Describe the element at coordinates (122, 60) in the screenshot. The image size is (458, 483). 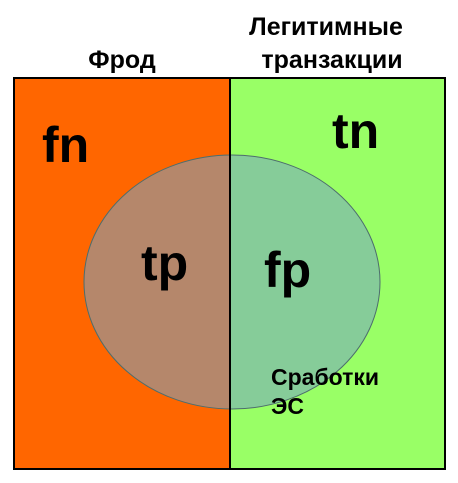
I see `fraud-header: Фрод` at that location.